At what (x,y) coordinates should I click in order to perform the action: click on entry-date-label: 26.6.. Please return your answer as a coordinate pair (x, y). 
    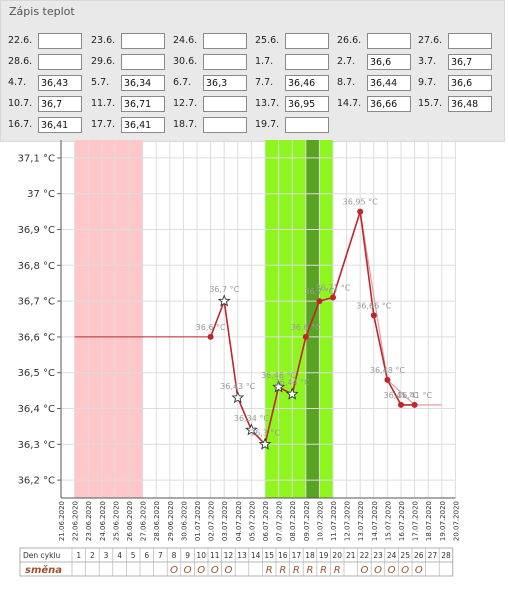
    Looking at the image, I should click on (349, 40).